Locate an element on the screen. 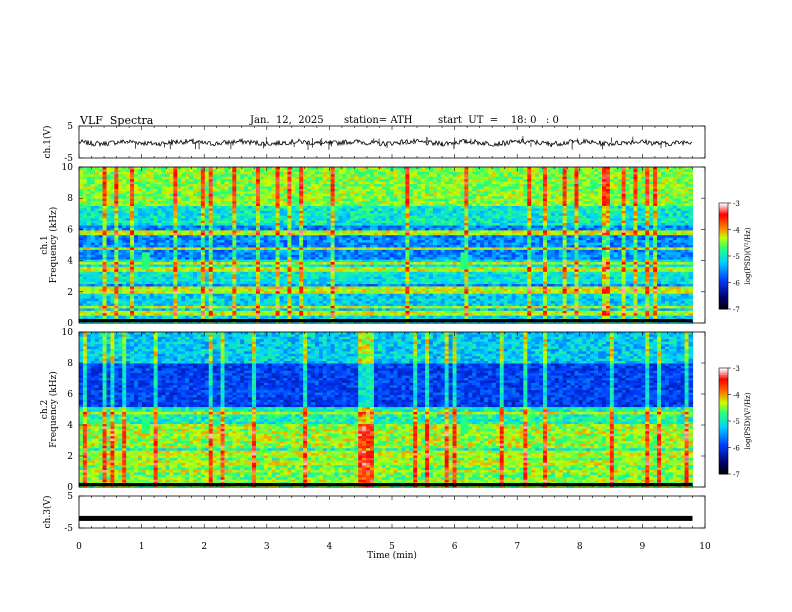  ch1-waveform-trace is located at coordinates (385, 142).